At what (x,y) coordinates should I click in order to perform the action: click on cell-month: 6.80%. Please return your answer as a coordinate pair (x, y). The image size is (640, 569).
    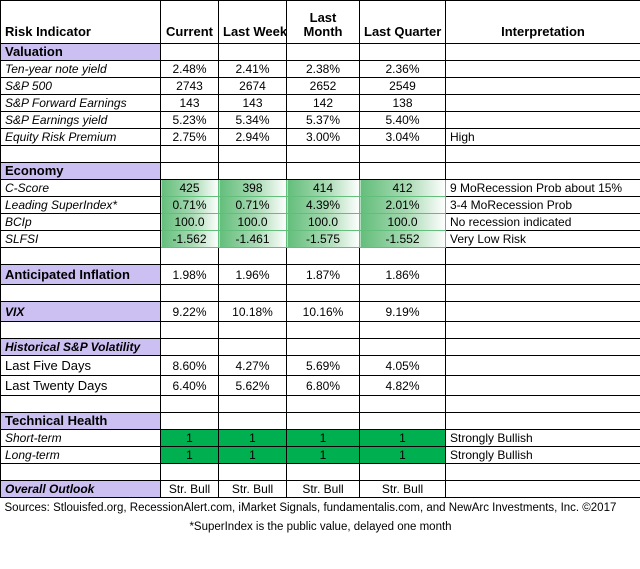
    Looking at the image, I should click on (323, 385).